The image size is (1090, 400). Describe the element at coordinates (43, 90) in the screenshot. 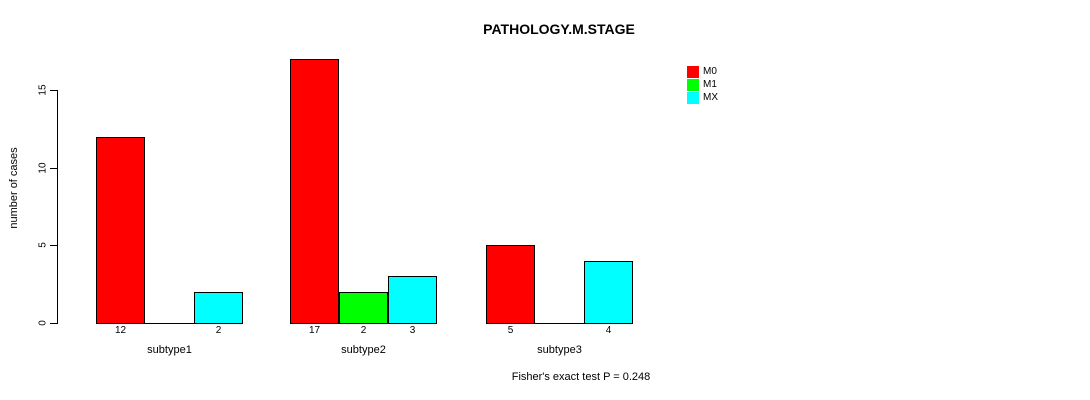

I see `y-tick-label-15: 15` at that location.